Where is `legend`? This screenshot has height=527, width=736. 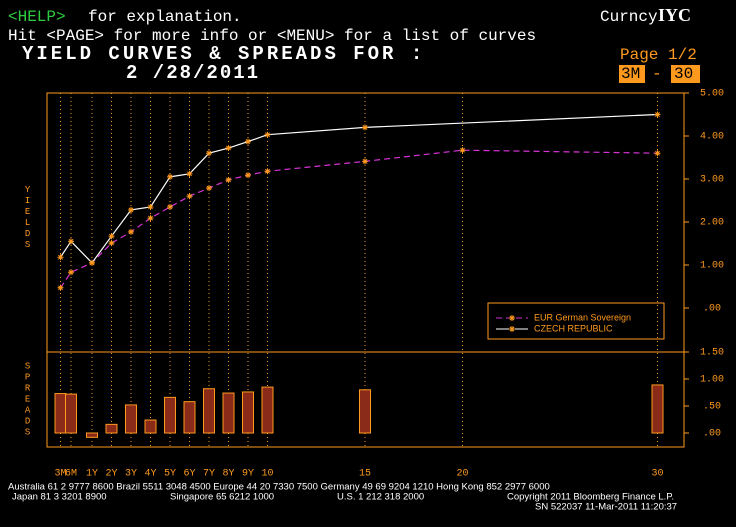
legend is located at coordinates (576, 321).